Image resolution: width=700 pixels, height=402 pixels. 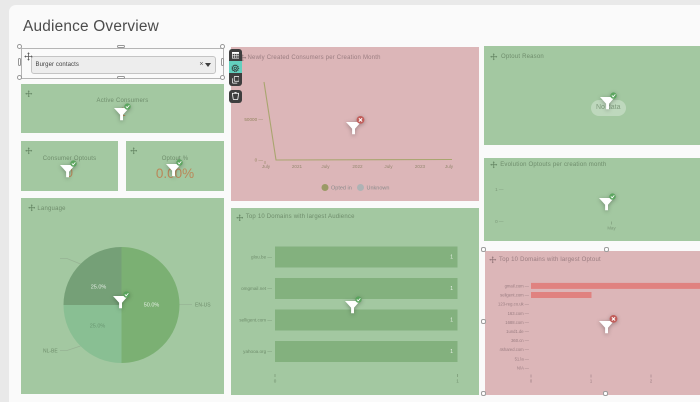 I want to click on svg-text: Opted in, so click(x=341, y=189).